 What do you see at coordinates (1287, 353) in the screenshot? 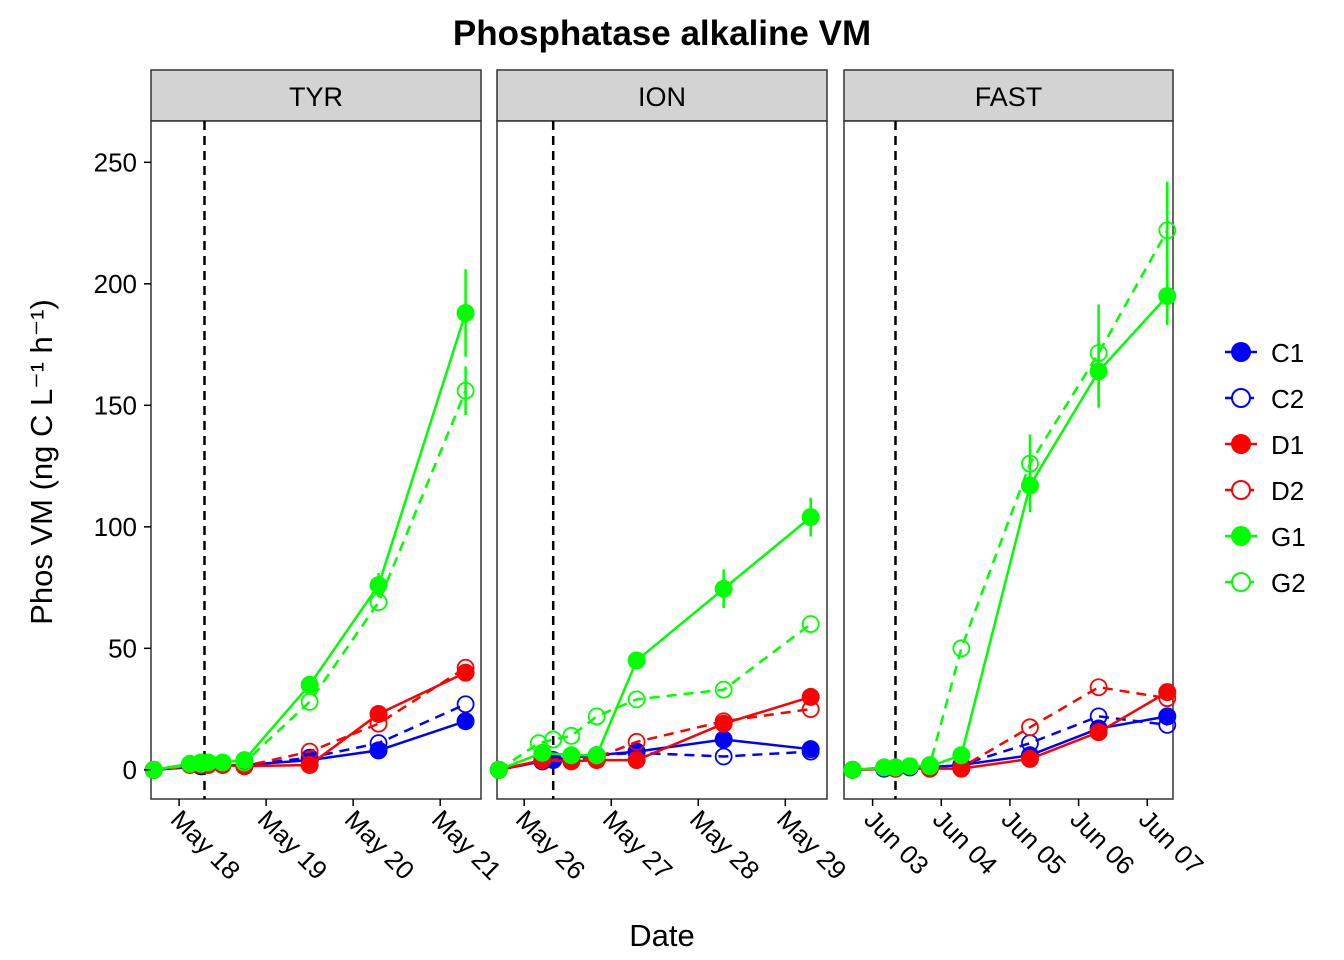
I see `legend-label: C1` at bounding box center [1287, 353].